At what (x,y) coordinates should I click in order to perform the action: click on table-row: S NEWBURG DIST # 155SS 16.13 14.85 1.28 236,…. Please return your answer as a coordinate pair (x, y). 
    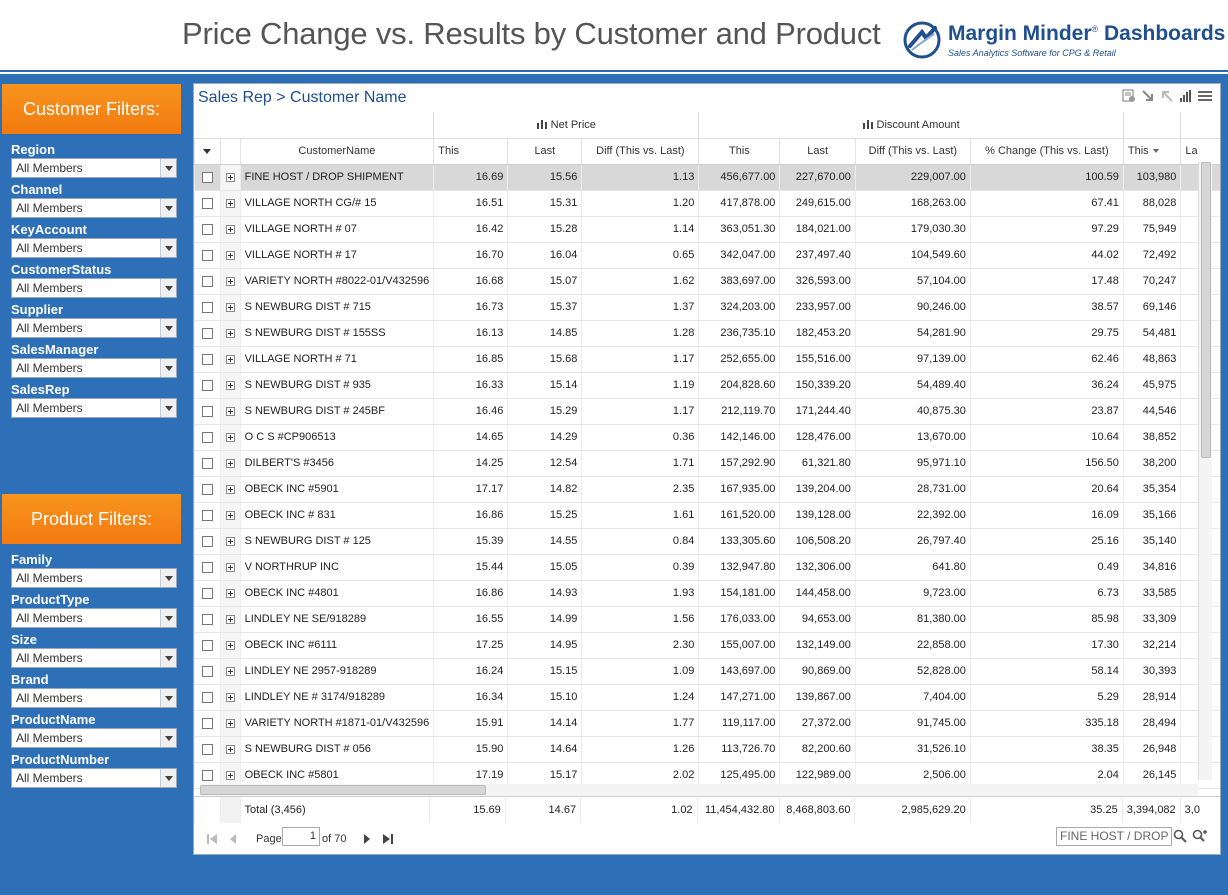
    Looking at the image, I should click on (707, 333).